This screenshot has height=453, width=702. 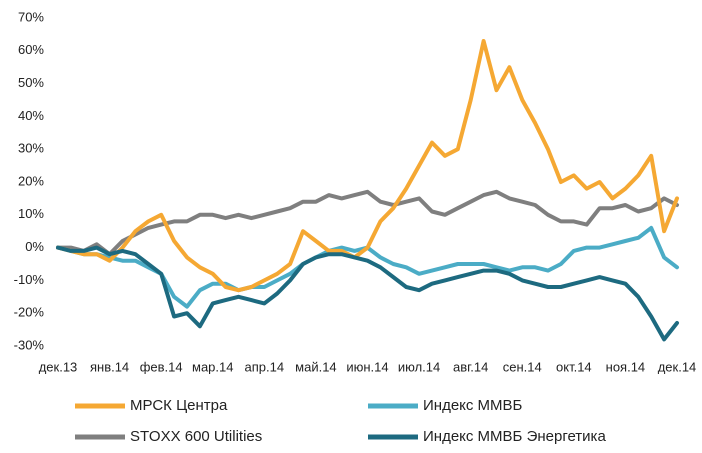 What do you see at coordinates (179, 405) in the screenshot?
I see `legend-label: МРСК Центра` at bounding box center [179, 405].